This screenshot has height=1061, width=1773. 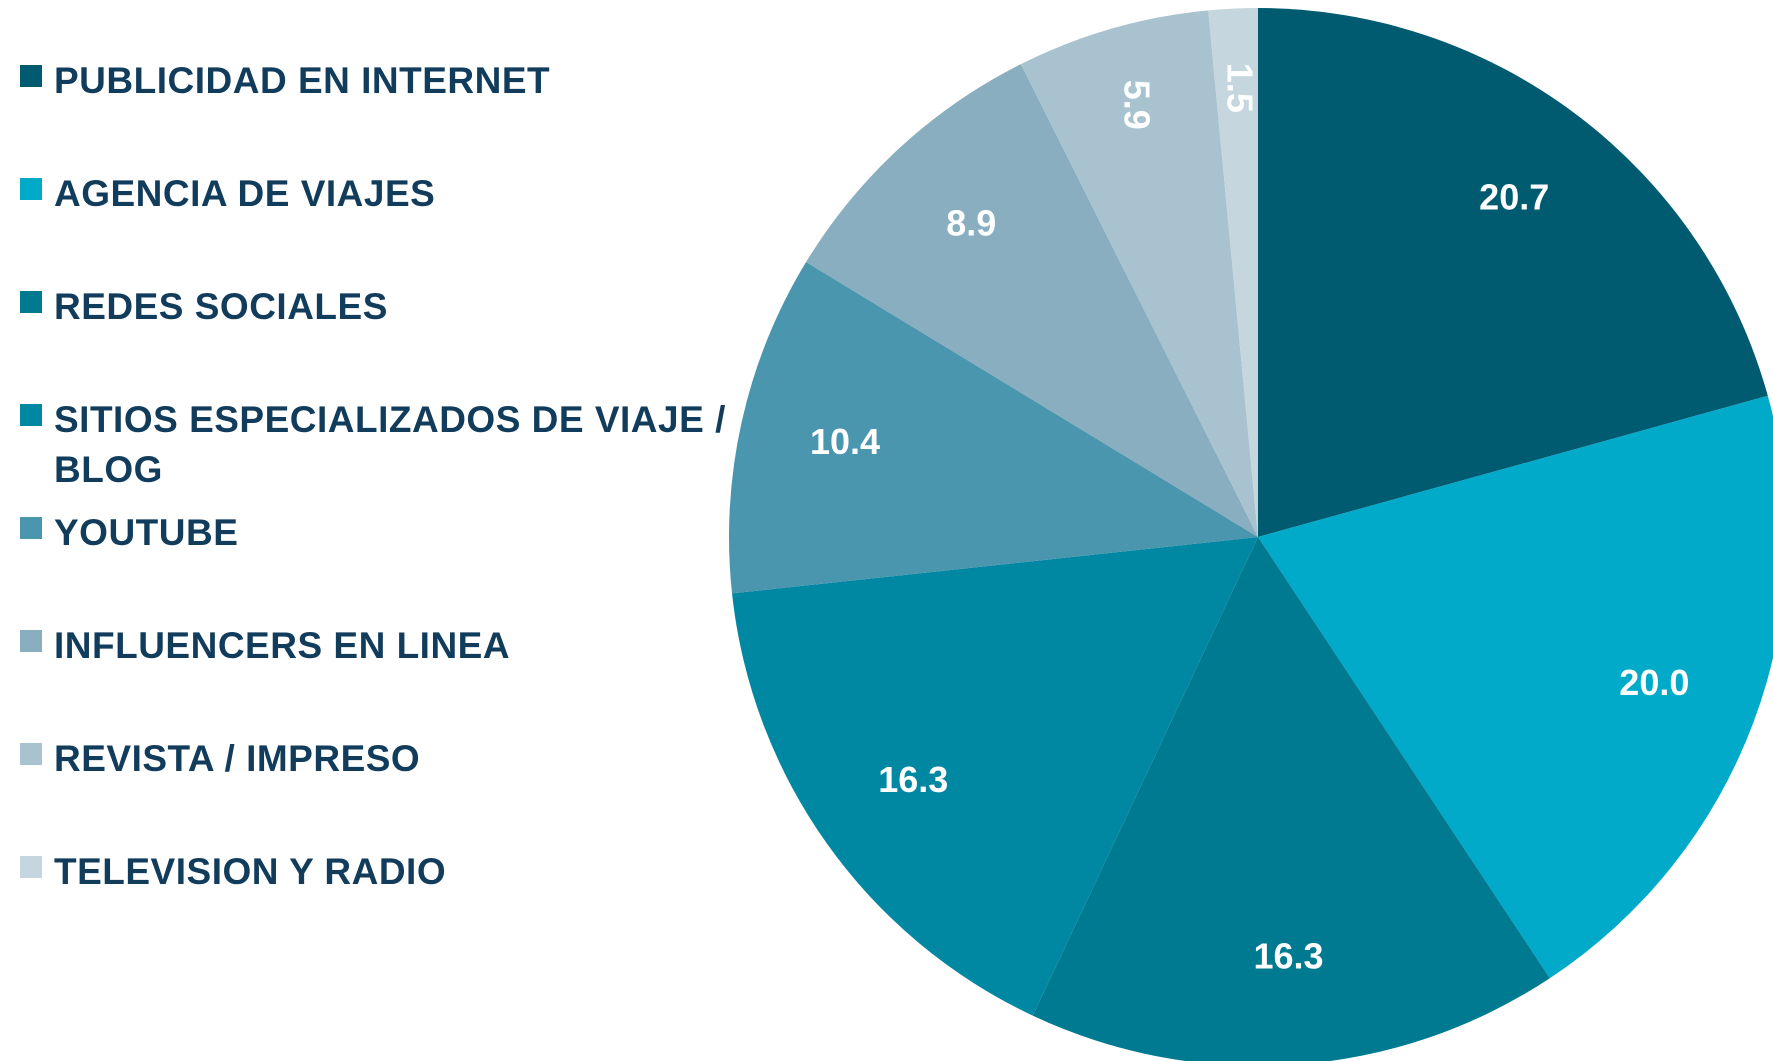 I want to click on legend-item: PUBLICIDAD EN INTERNET, so click(x=387, y=81).